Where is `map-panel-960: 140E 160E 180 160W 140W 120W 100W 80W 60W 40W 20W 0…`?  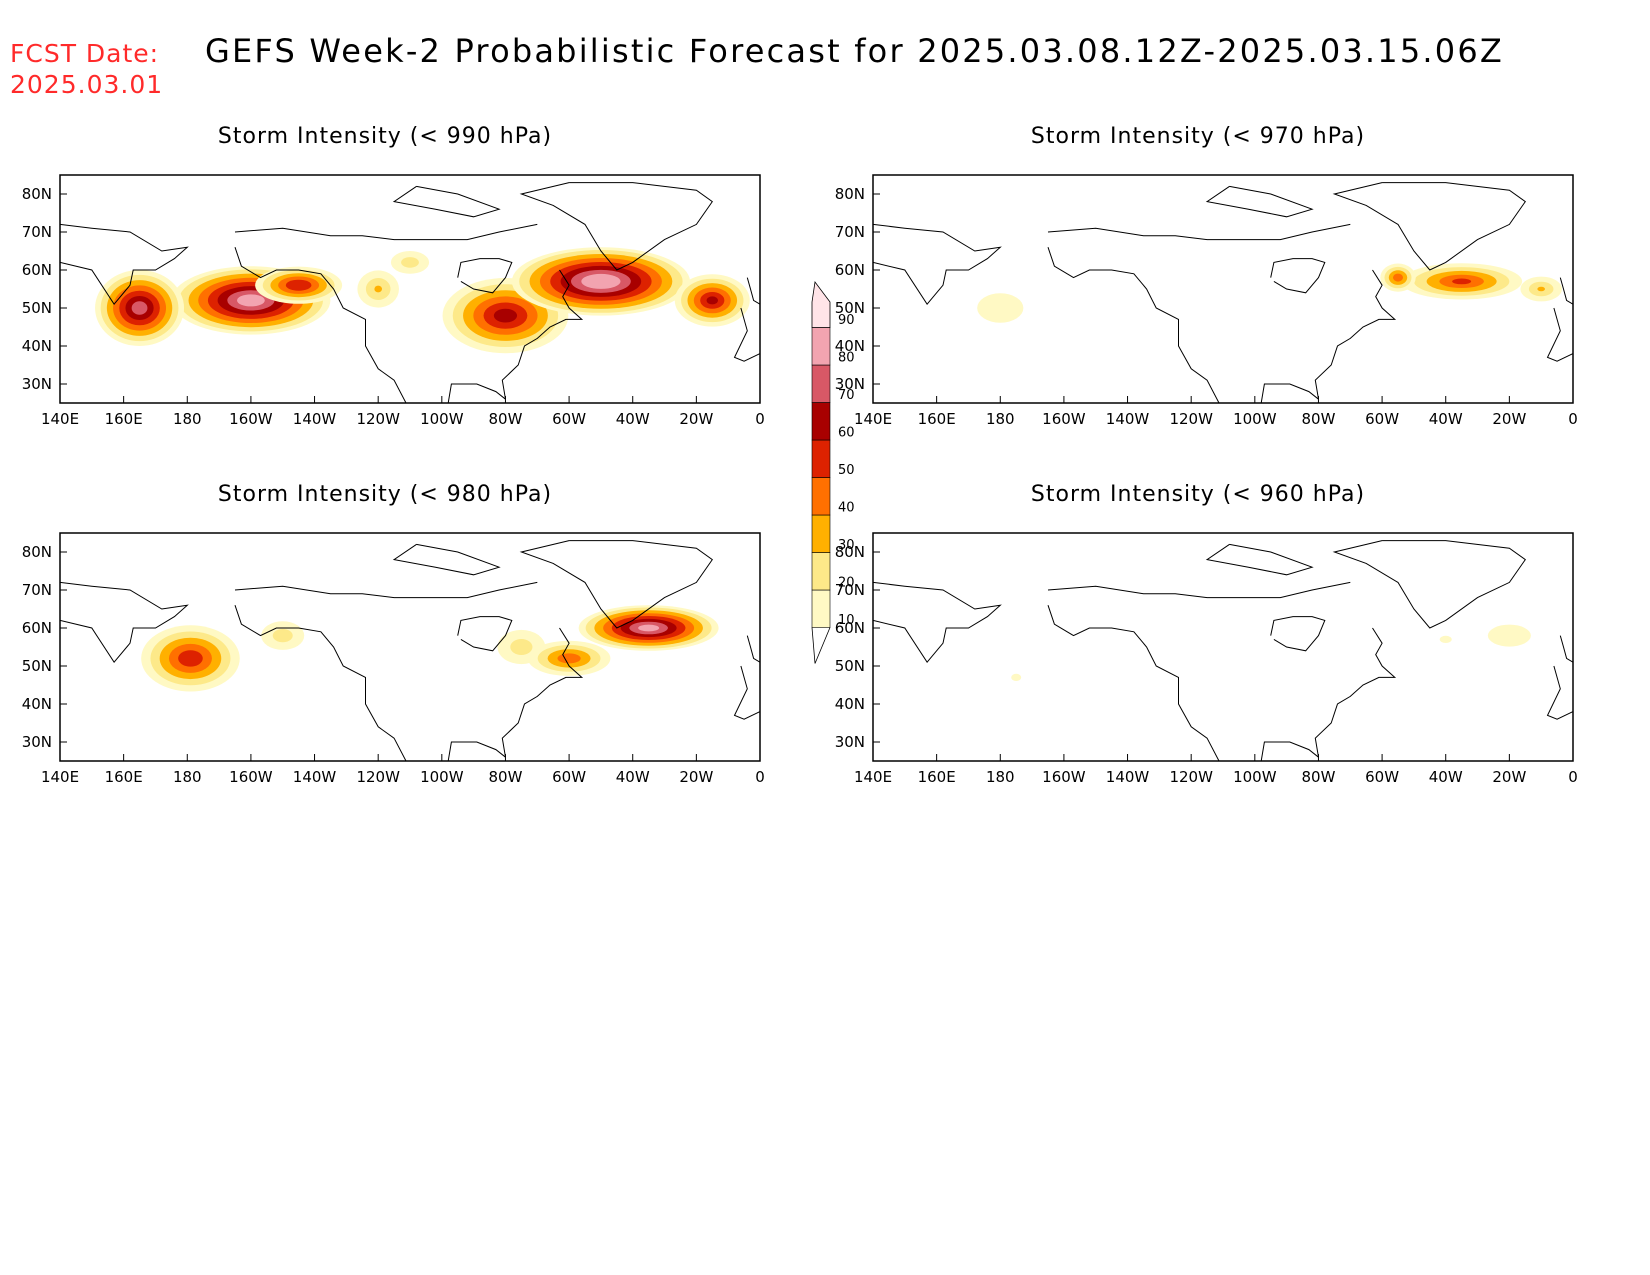
map-panel-960: 140E 160E 180 160W 140W 120W 100W 80W 60W 40W 20W 0… is located at coordinates (1206, 659).